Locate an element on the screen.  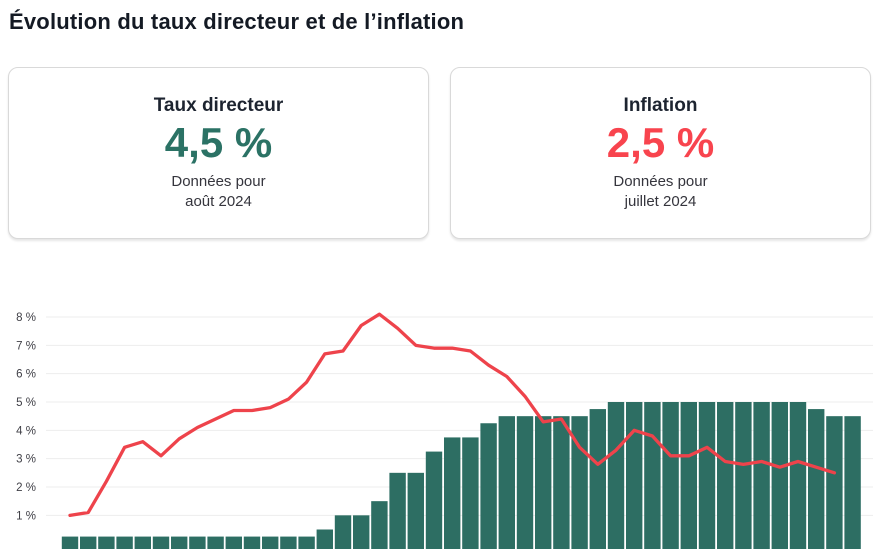
y-tick-label: 2 % is located at coordinates (26, 488).